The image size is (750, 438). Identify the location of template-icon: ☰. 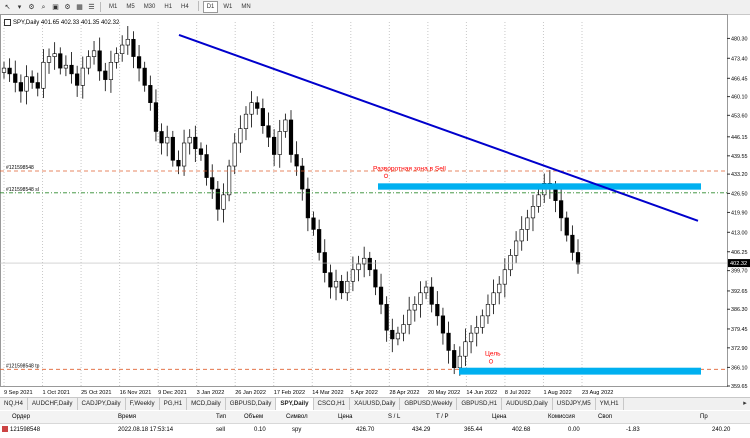
(91, 7).